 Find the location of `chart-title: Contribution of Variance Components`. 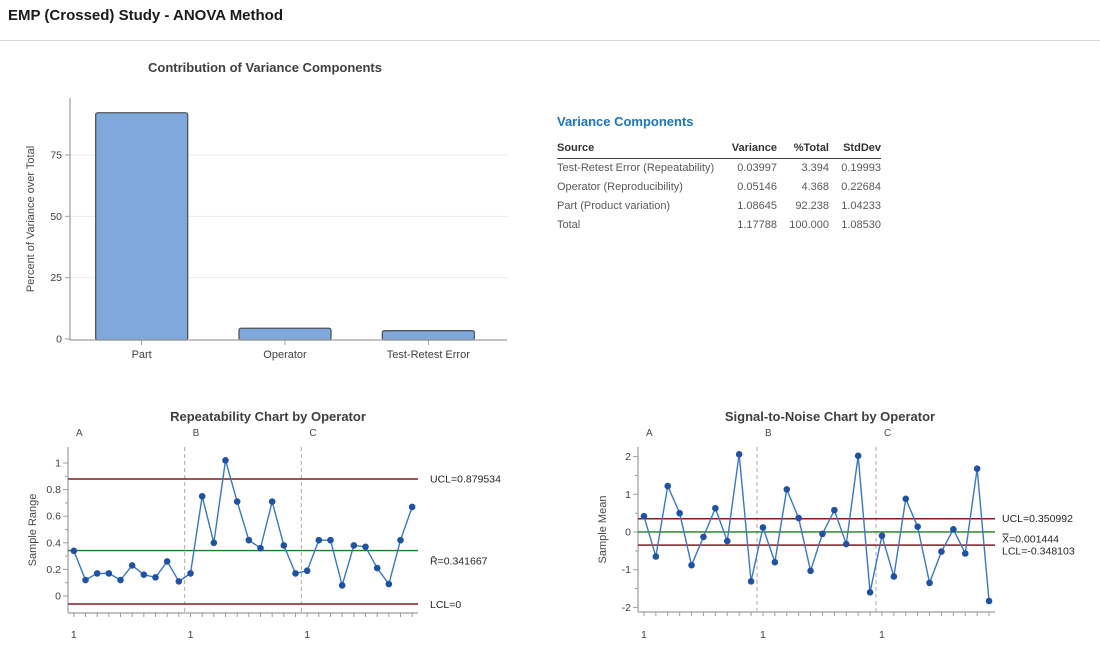

chart-title: Contribution of Variance Components is located at coordinates (265, 67).